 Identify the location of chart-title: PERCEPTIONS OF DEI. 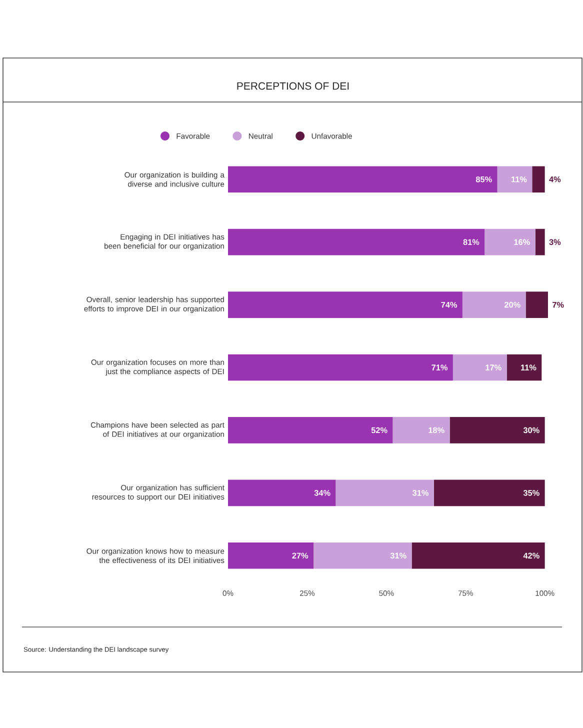
(293, 86).